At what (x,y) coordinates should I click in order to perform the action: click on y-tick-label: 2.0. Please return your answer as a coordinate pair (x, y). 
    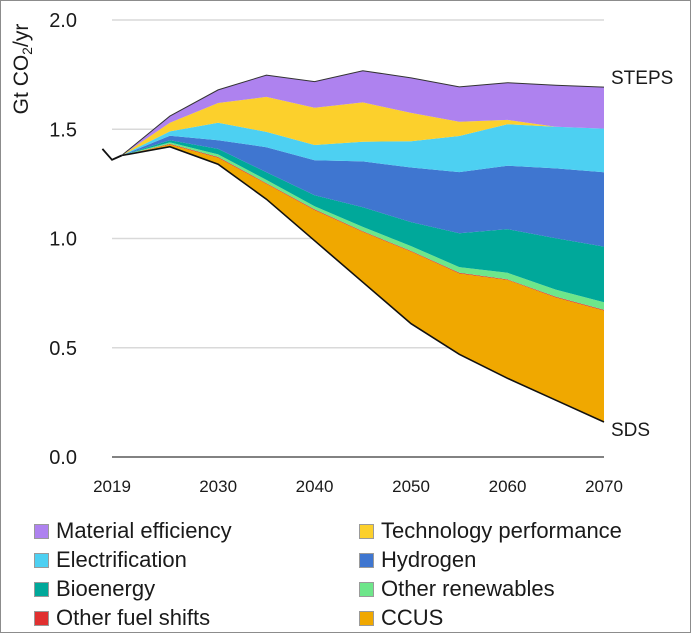
    Looking at the image, I should click on (63, 21).